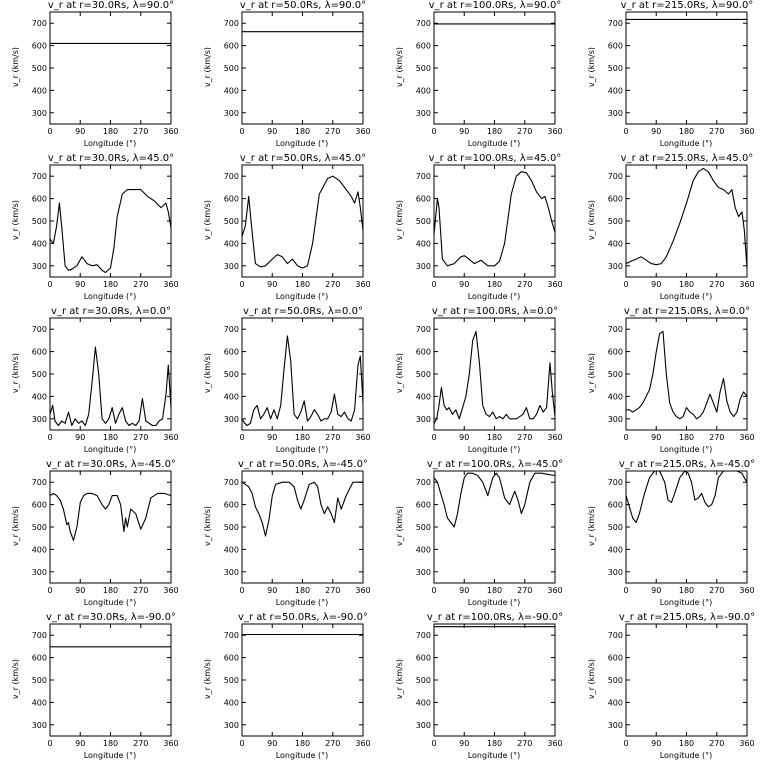  Describe the element at coordinates (303, 617) in the screenshot. I see `chart-title: v_r at r=50.0Rs, λ=-90.0°` at that location.